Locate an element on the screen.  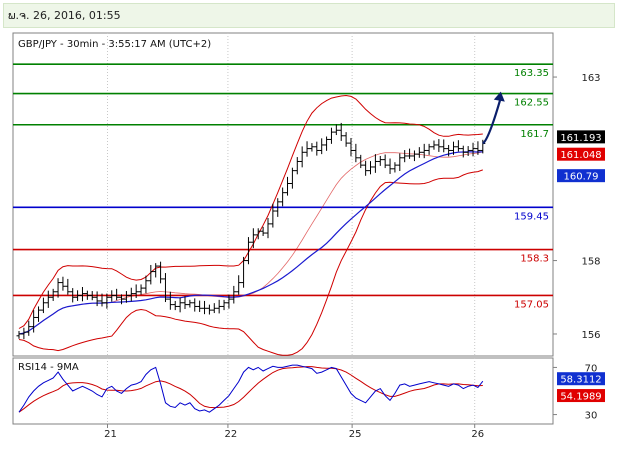
time-tick-label: 21 is located at coordinates (110, 434).